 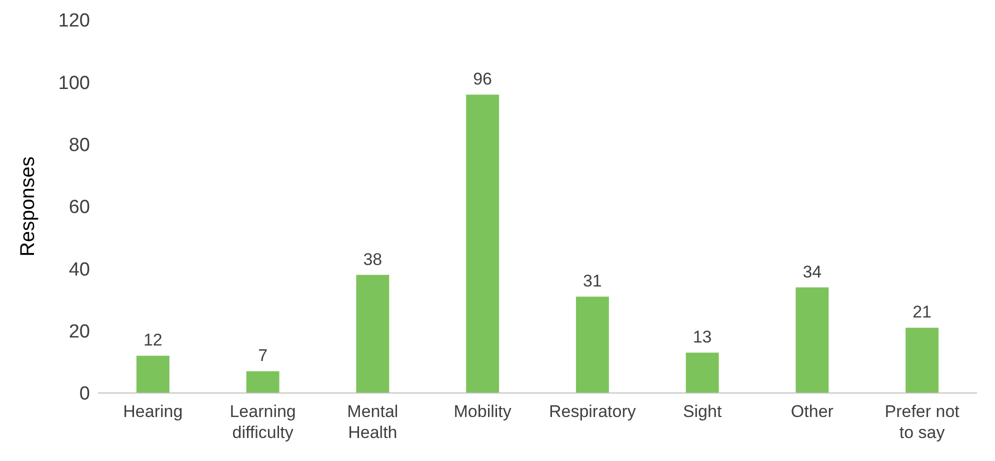 What do you see at coordinates (28, 206) in the screenshot?
I see `y-axis-title: Responses` at bounding box center [28, 206].